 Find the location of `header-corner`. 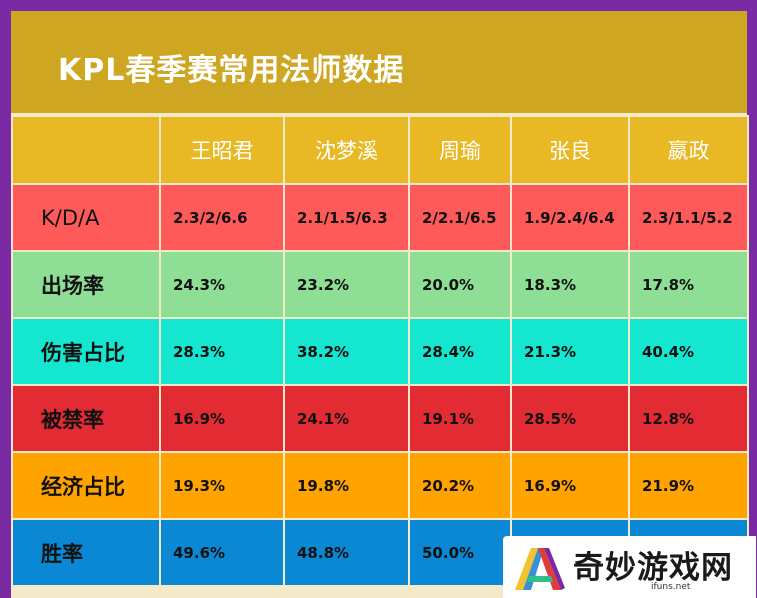

header-corner is located at coordinates (86, 150).